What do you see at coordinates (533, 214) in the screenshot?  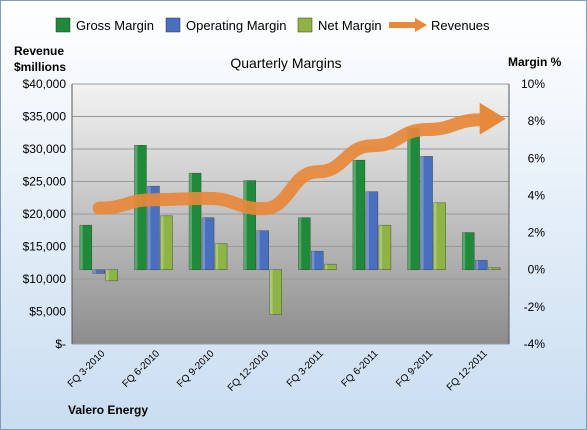 I see `right-axis-ticks: -4% -2% 0% 2% 4% 6% 8% 10%` at bounding box center [533, 214].